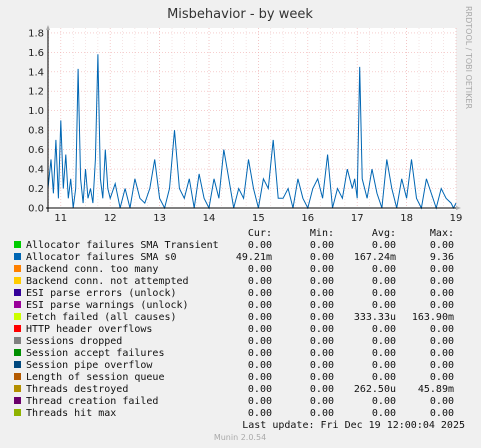 Image resolution: width=481 pixels, height=448 pixels. I want to click on legend-label: ESI parse errors (unlock), so click(101, 293).